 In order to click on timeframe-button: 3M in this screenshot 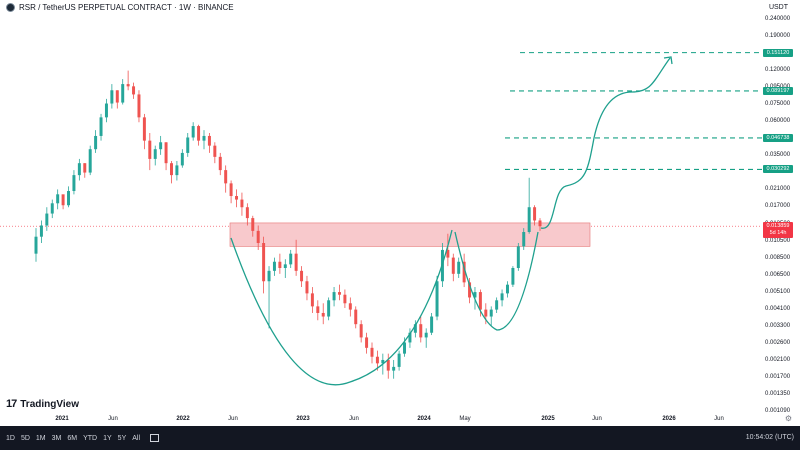, I will do `click(56, 438)`.